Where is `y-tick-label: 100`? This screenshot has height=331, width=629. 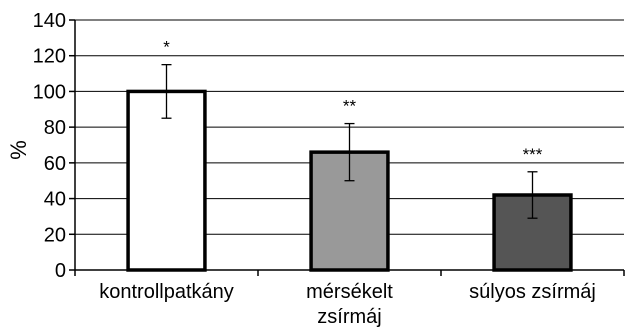
y-tick-label: 100 is located at coordinates (49, 92).